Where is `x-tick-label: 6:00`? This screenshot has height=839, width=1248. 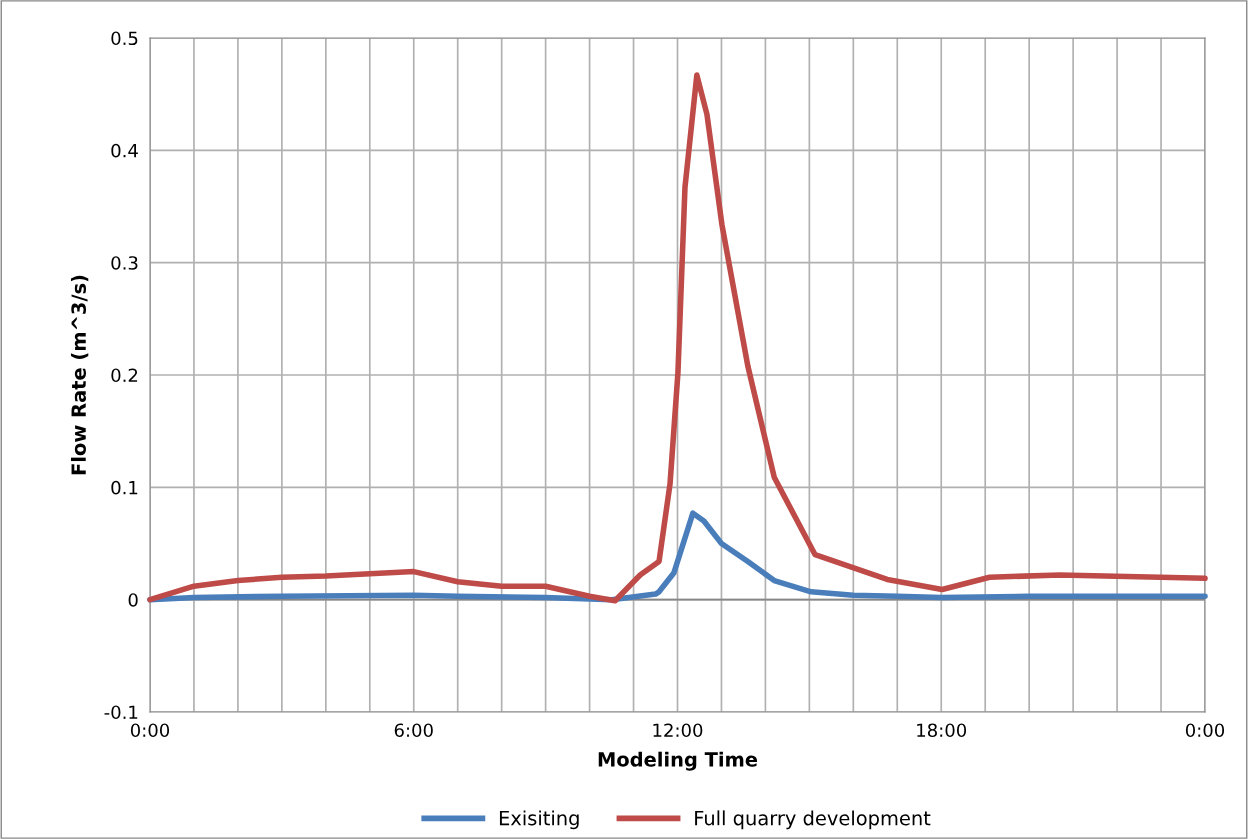 x-tick-label: 6:00 is located at coordinates (413, 730).